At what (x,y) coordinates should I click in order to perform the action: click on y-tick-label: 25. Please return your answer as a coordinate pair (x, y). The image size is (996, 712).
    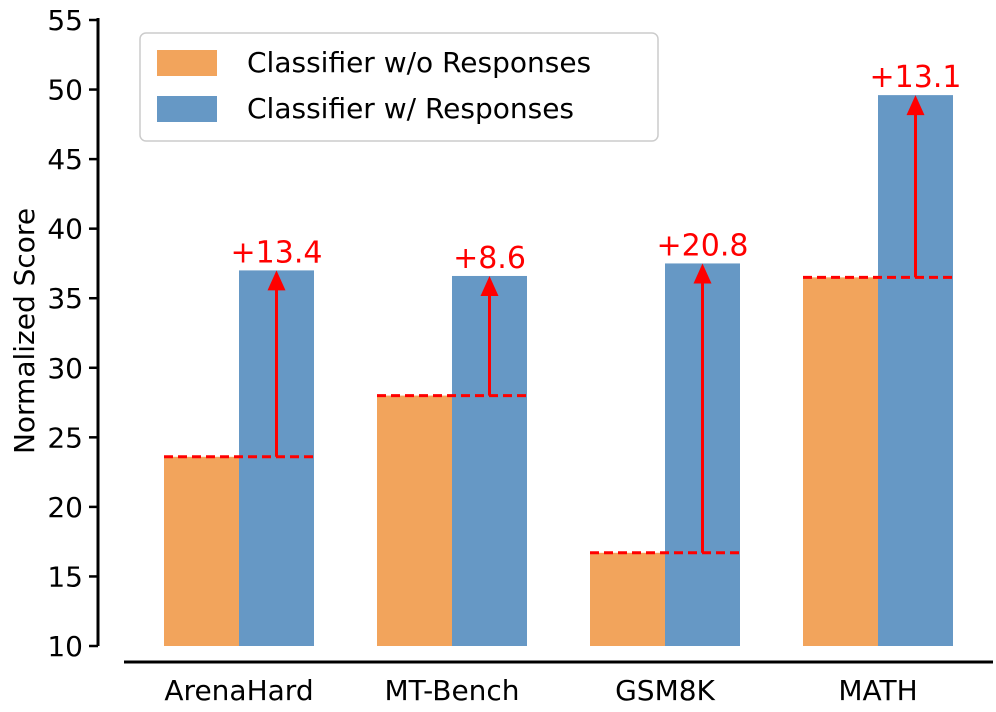
    Looking at the image, I should click on (65, 437).